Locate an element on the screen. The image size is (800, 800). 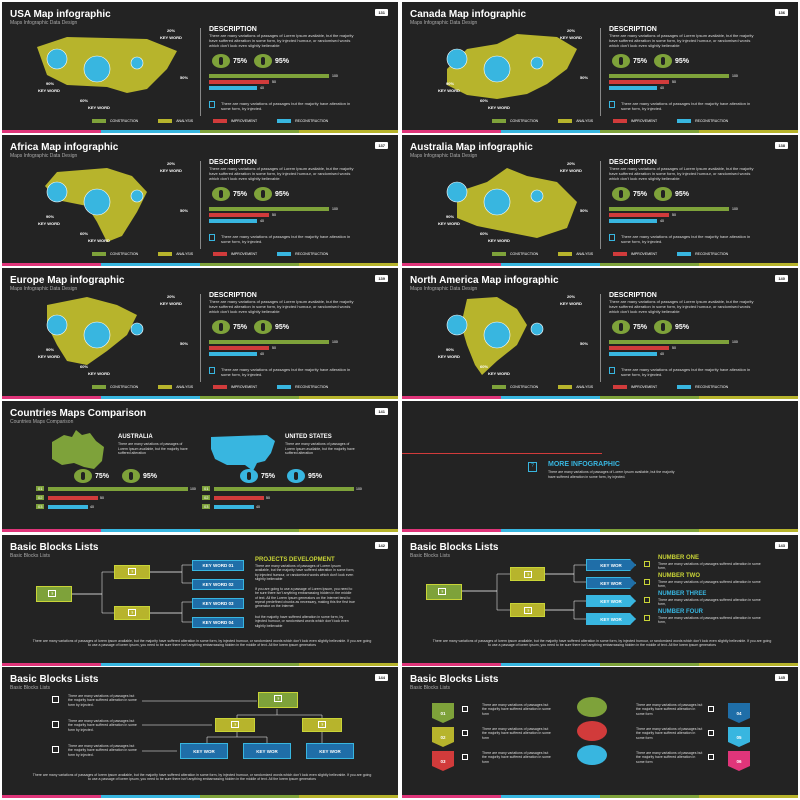
left-country-name: AUSTRALIA is located at coordinates (135, 437).